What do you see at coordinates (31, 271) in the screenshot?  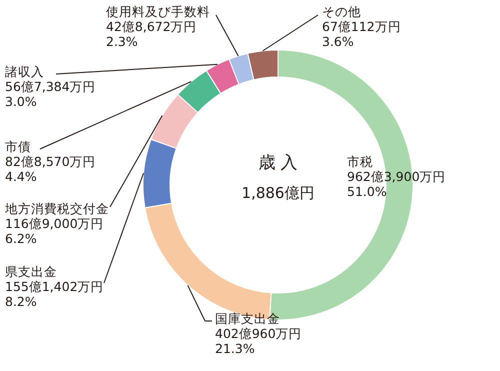 I see `slice-label: 県支出金` at bounding box center [31, 271].